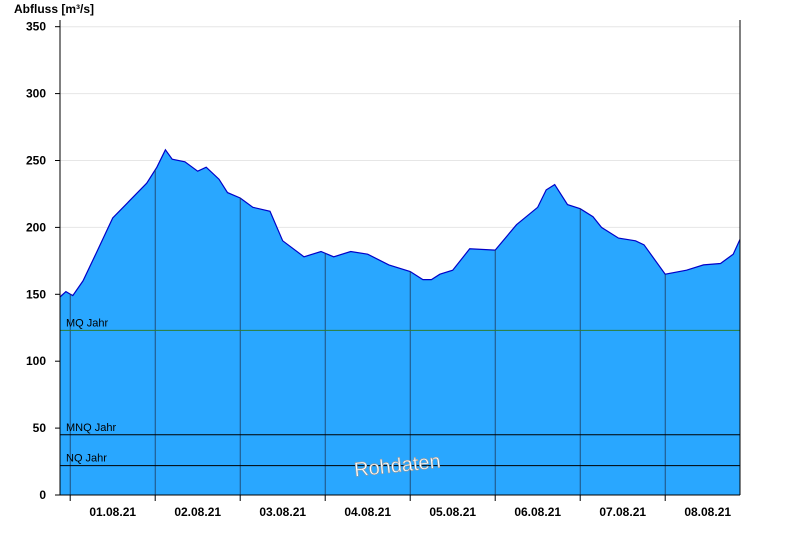 The image size is (800, 550). I want to click on y-tick-label-50: 50, so click(40, 428).